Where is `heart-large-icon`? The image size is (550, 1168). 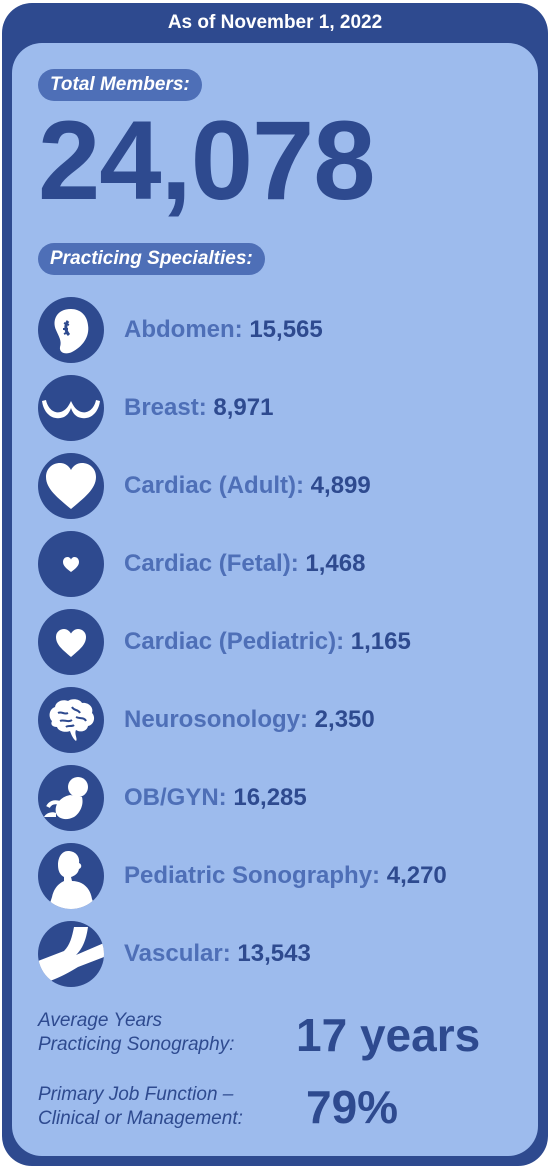 heart-large-icon is located at coordinates (71, 486).